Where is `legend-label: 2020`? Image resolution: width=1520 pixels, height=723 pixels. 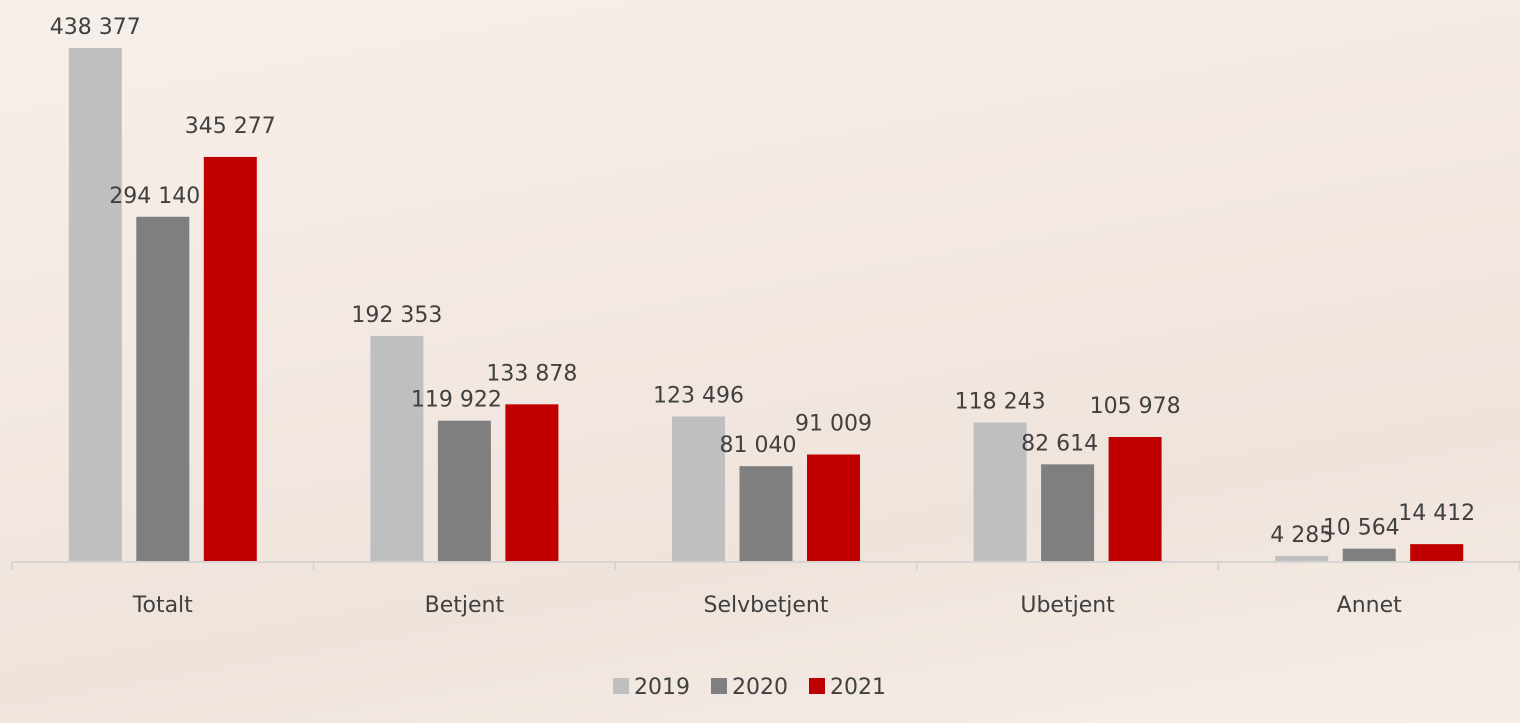 legend-label: 2020 is located at coordinates (760, 687).